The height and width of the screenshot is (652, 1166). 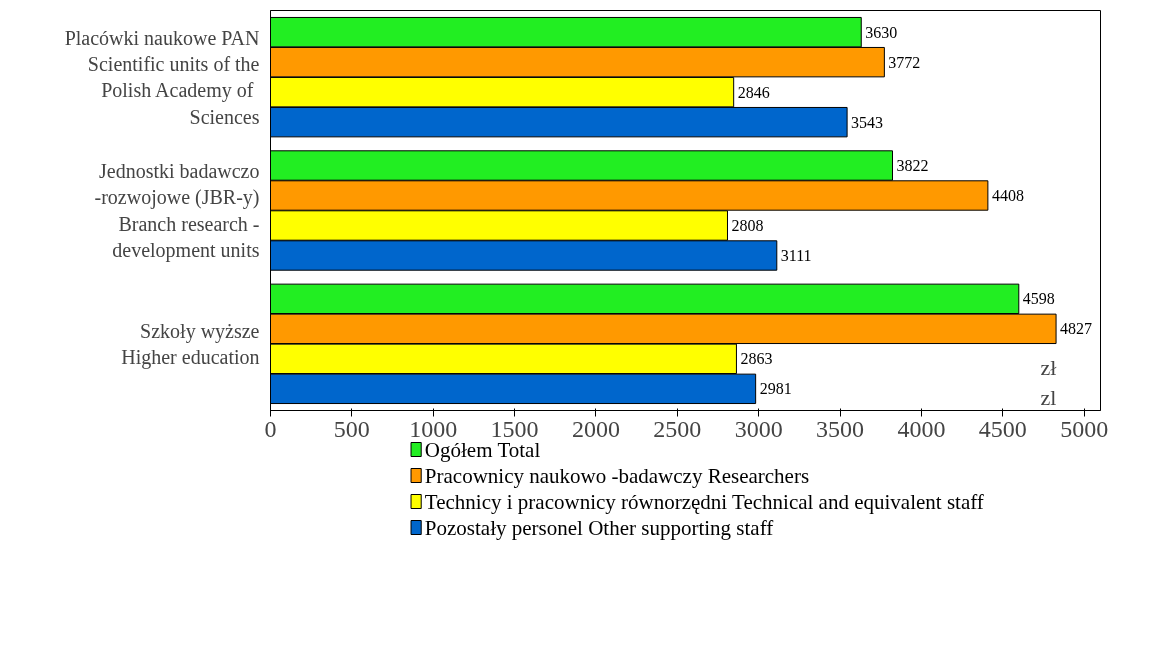 I want to click on x-tick-label: 5000, so click(x=1084, y=428).